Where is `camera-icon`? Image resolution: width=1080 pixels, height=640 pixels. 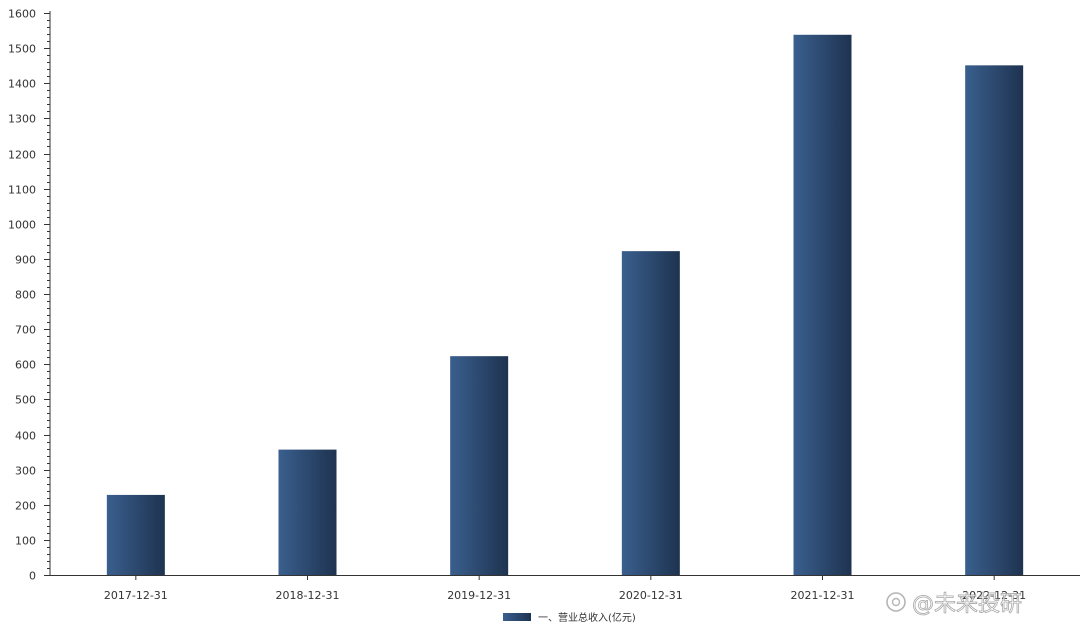
camera-icon is located at coordinates (896, 602).